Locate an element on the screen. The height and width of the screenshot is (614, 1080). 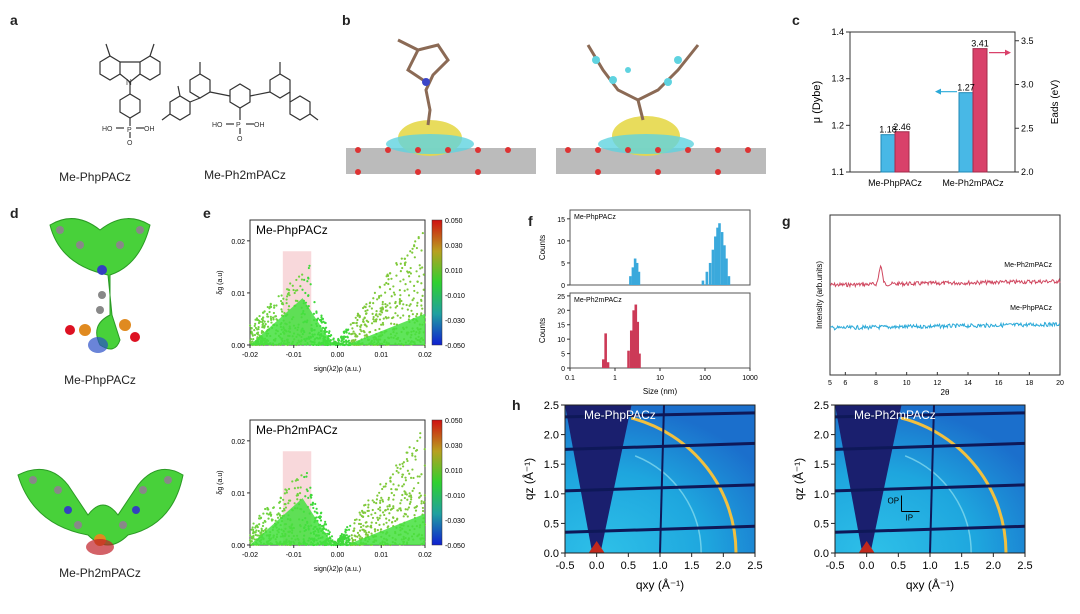
beam-spot is located at coordinates (596, 547).